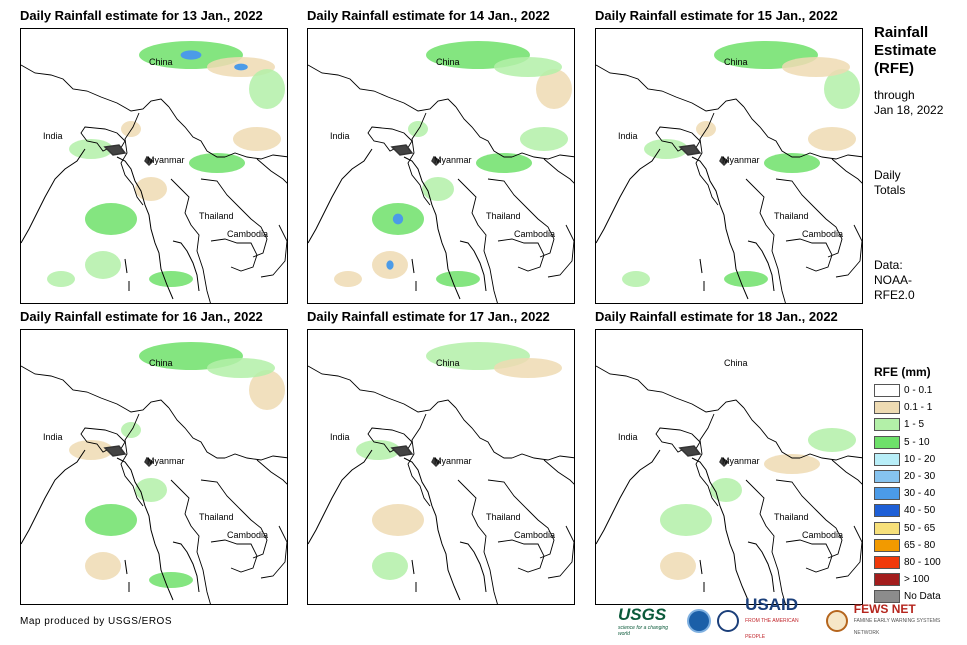  Describe the element at coordinates (907, 579) in the screenshot. I see `legend-item: > 100` at that location.